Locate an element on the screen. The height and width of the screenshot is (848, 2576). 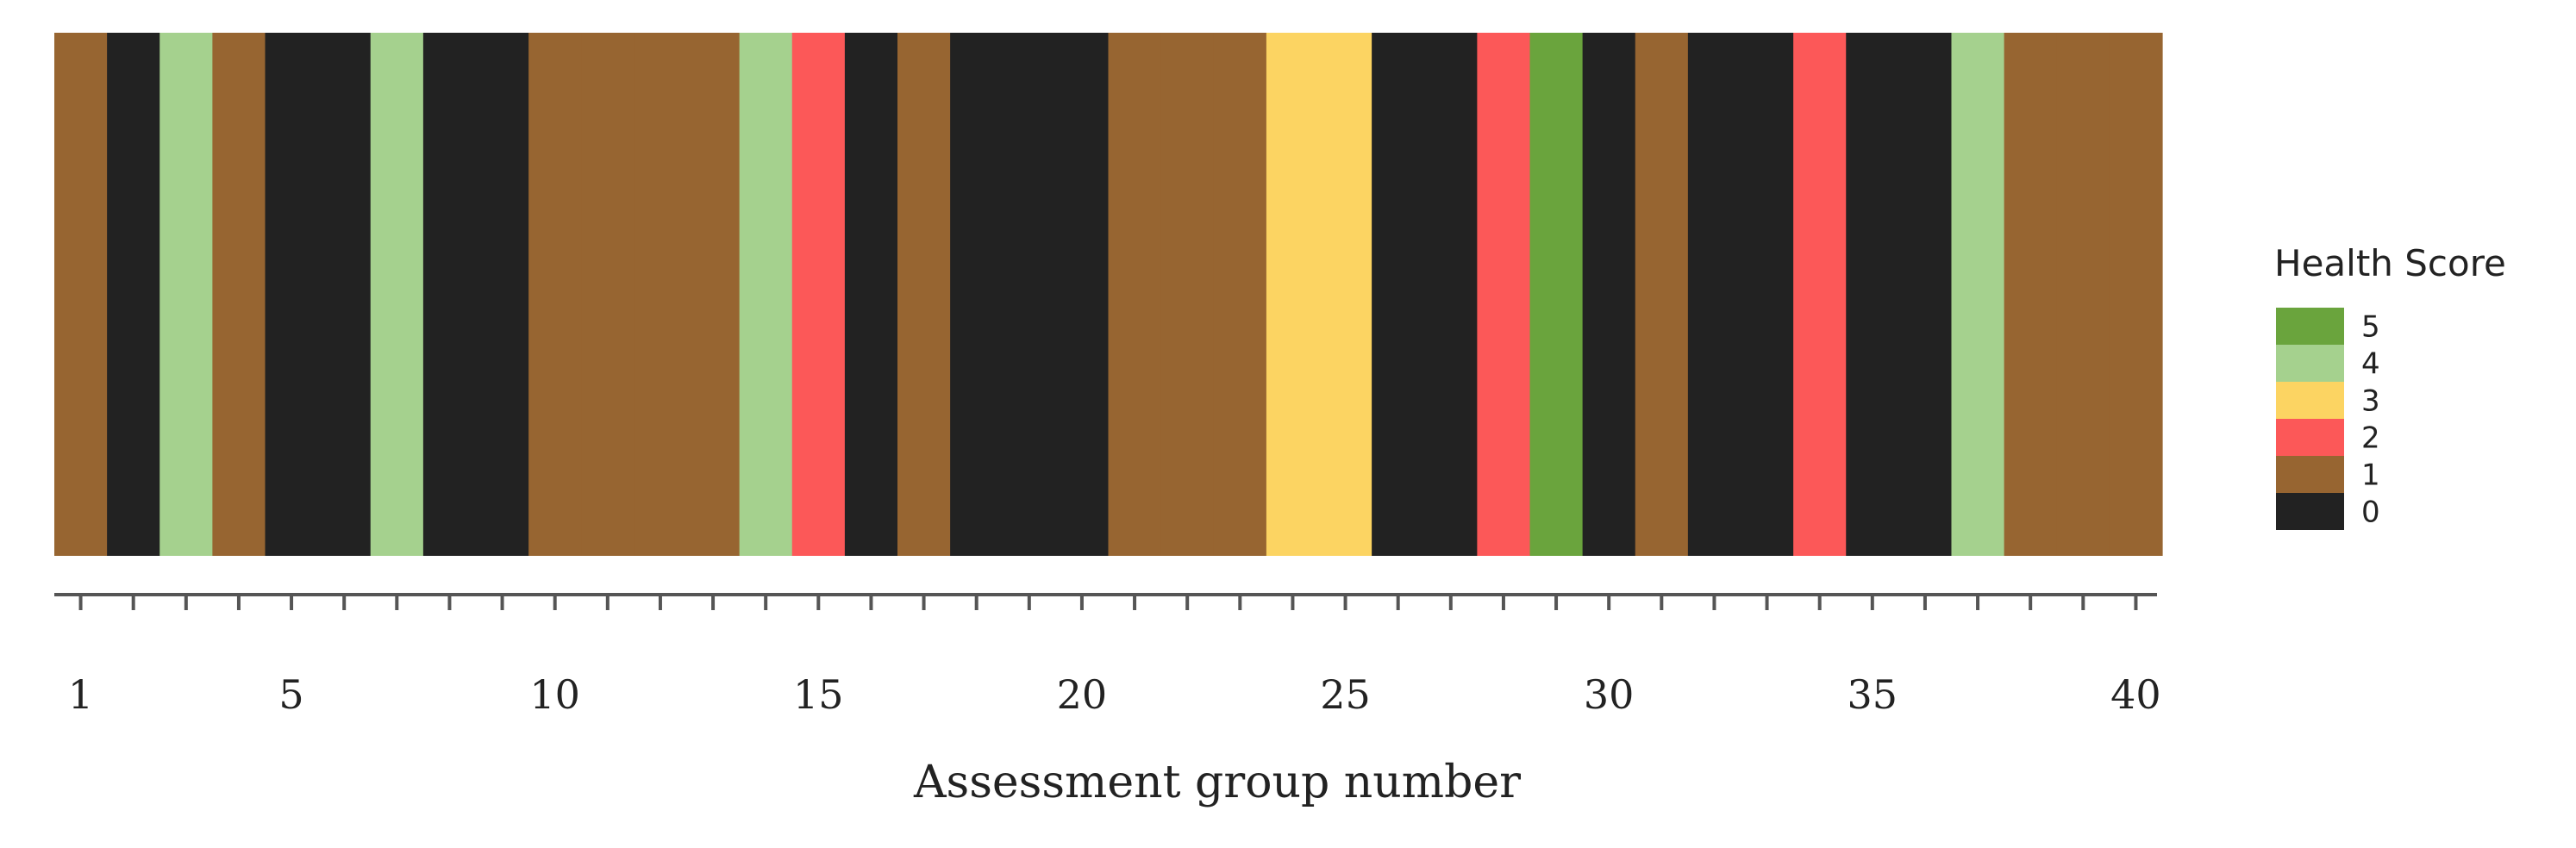
legend-label-4: 4 is located at coordinates (2371, 364).